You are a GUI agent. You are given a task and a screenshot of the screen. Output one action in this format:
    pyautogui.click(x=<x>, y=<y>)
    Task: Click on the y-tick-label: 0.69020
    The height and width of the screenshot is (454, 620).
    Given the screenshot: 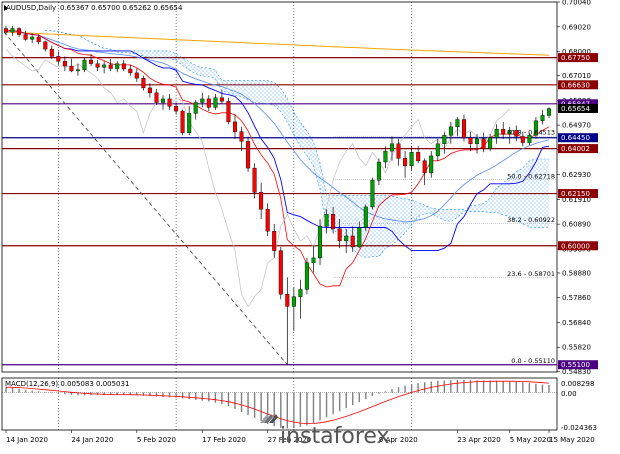 What is the action you would take?
    pyautogui.click(x=576, y=27)
    